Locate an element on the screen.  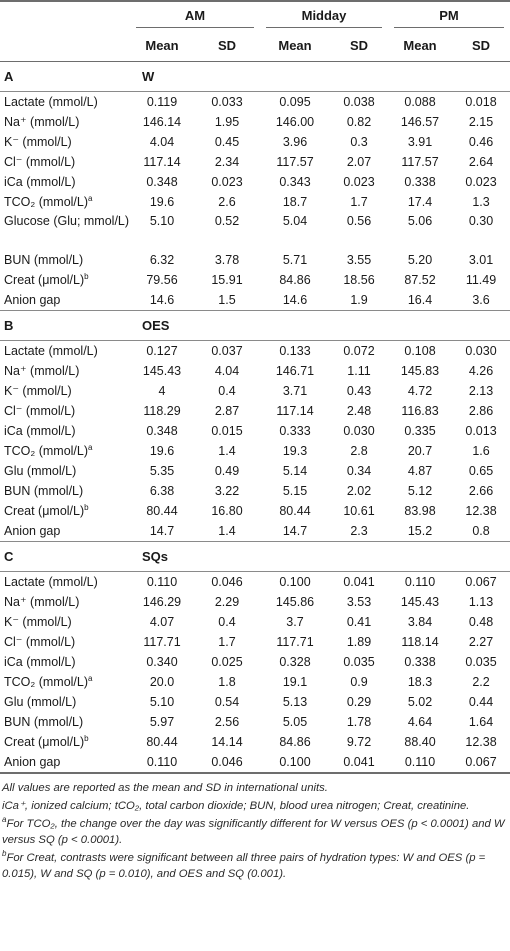
value-cell: 5.06 is located at coordinates (420, 220).